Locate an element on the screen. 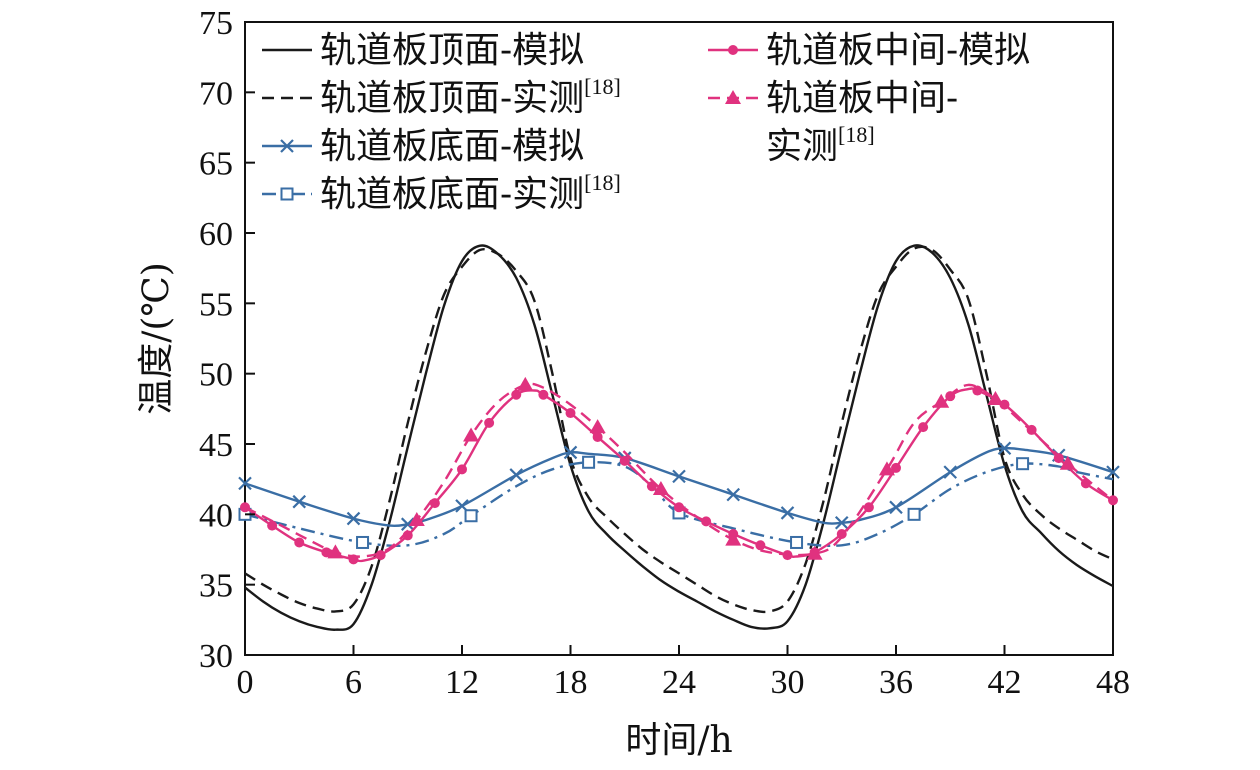 This screenshot has width=1260, height=770. legend-label: 轨道板顶面-实测[18] is located at coordinates (470, 96).